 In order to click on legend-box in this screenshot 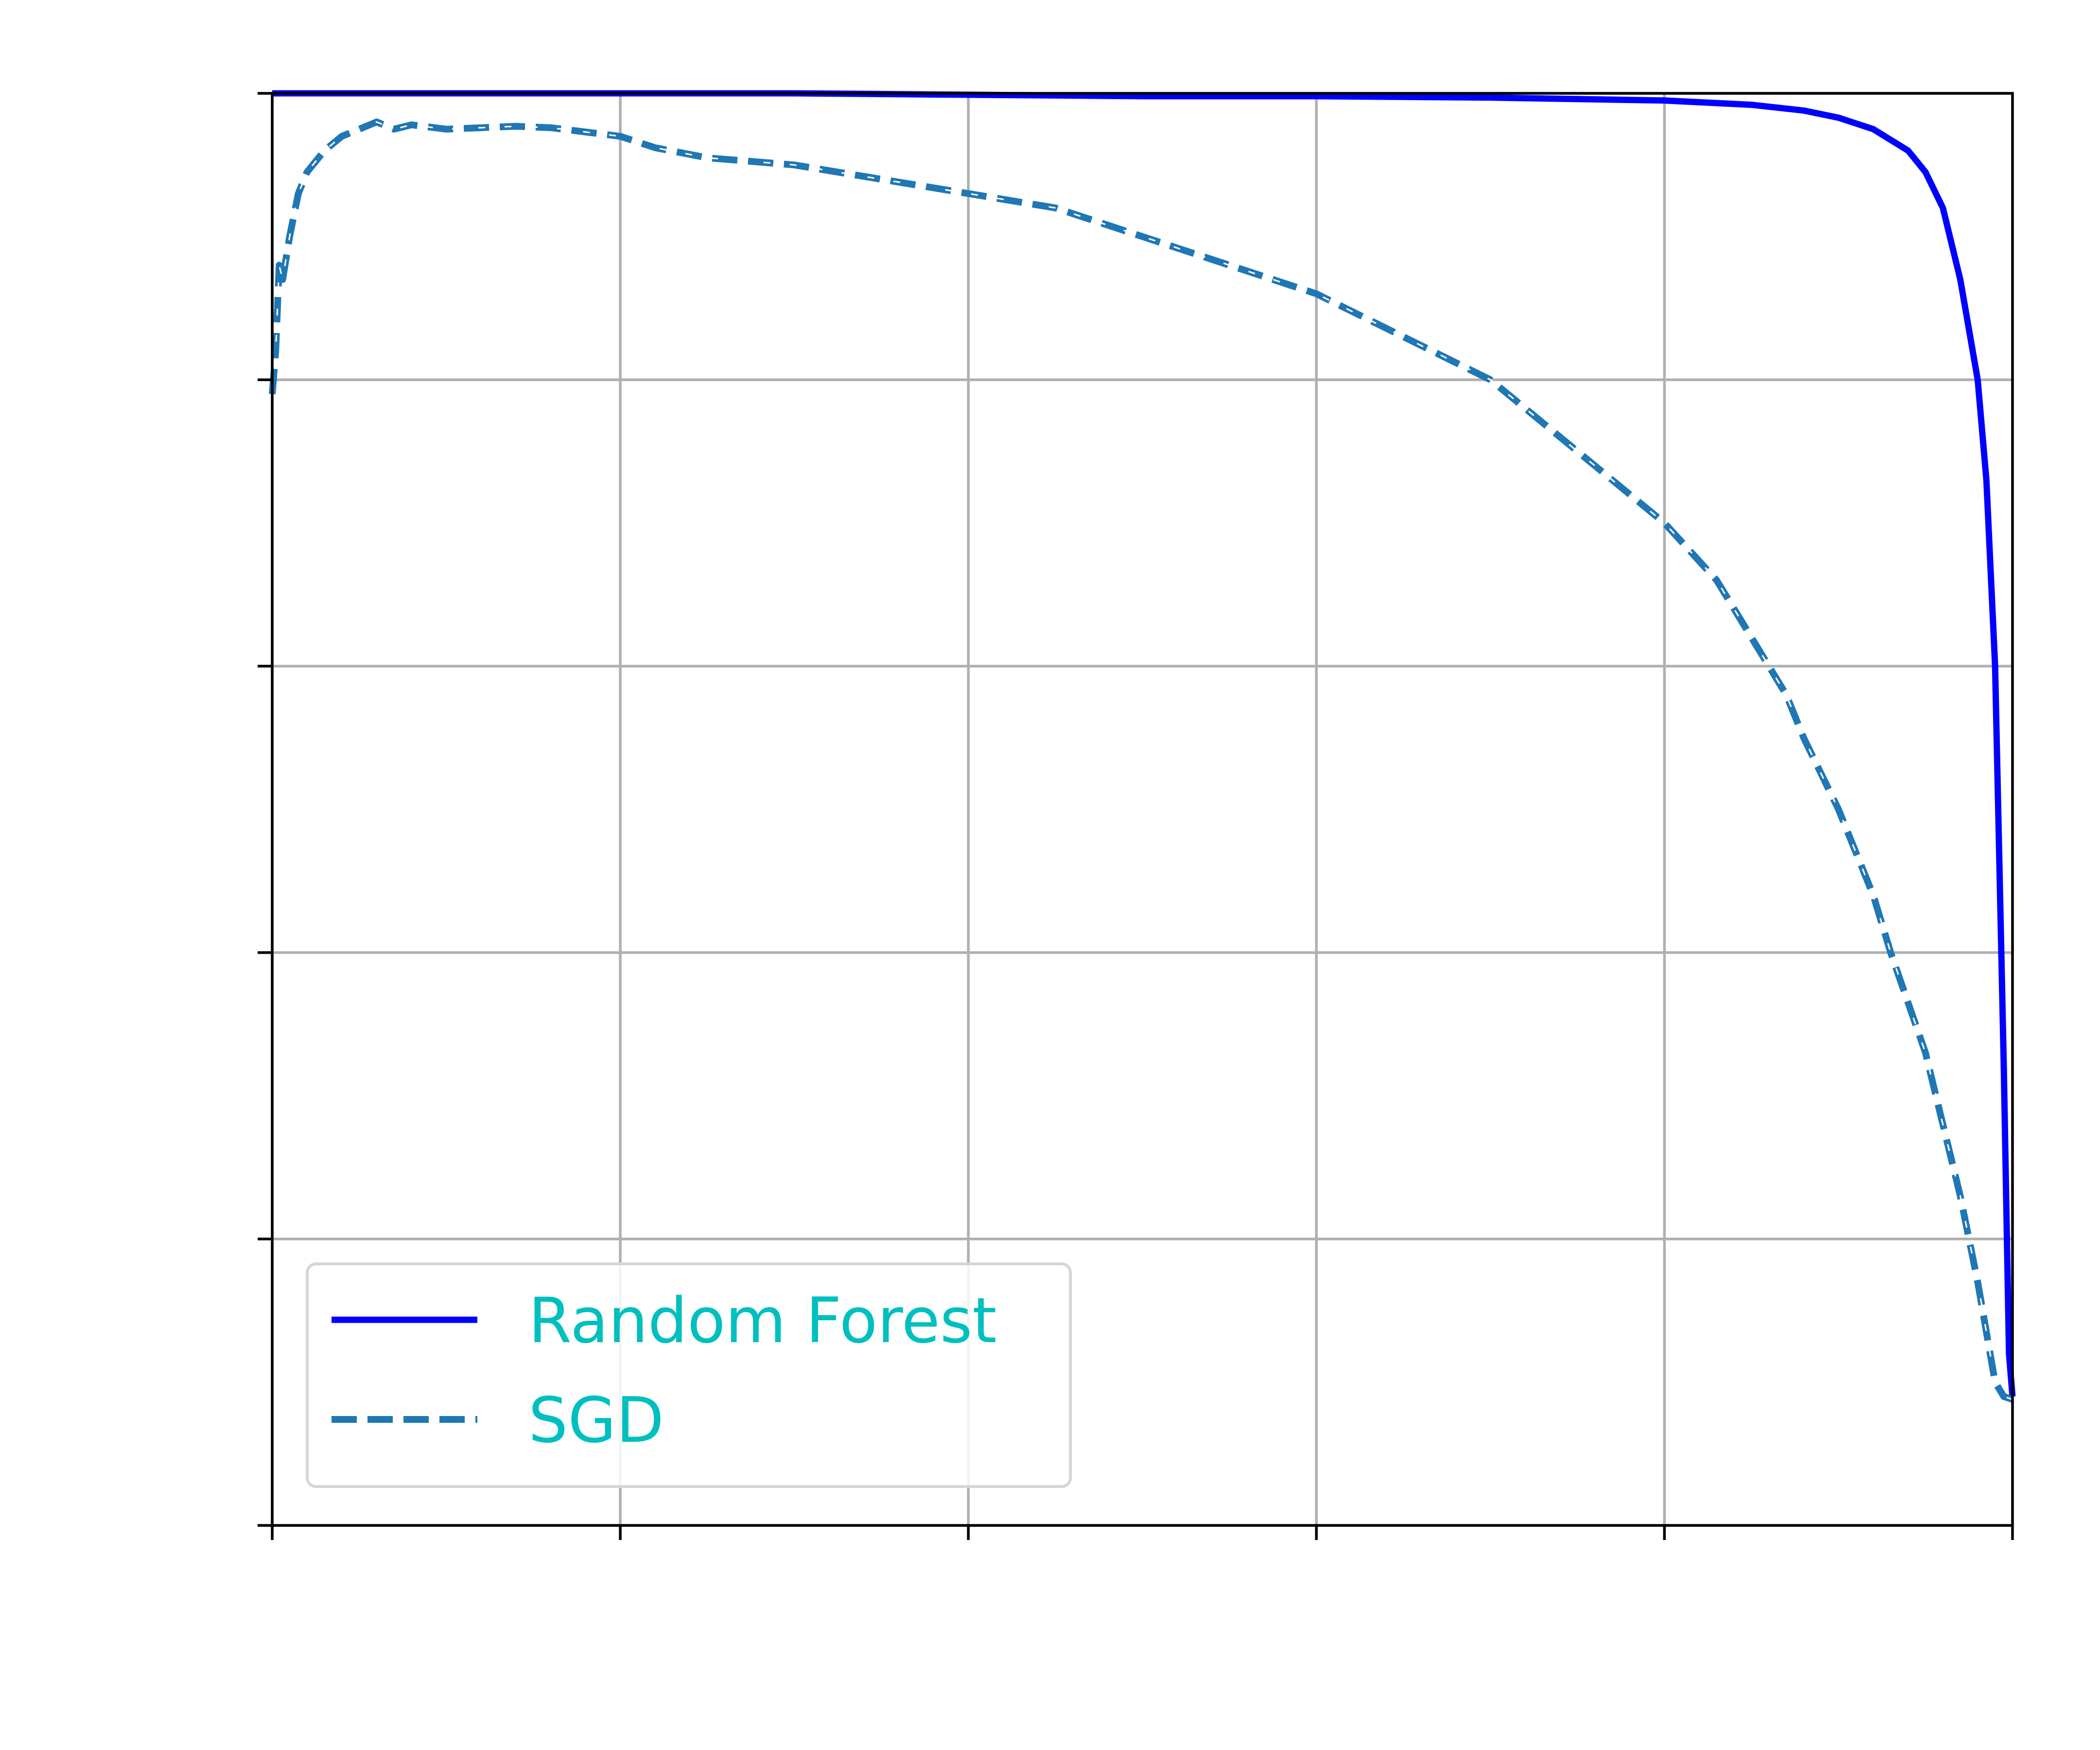, I will do `click(689, 1375)`.